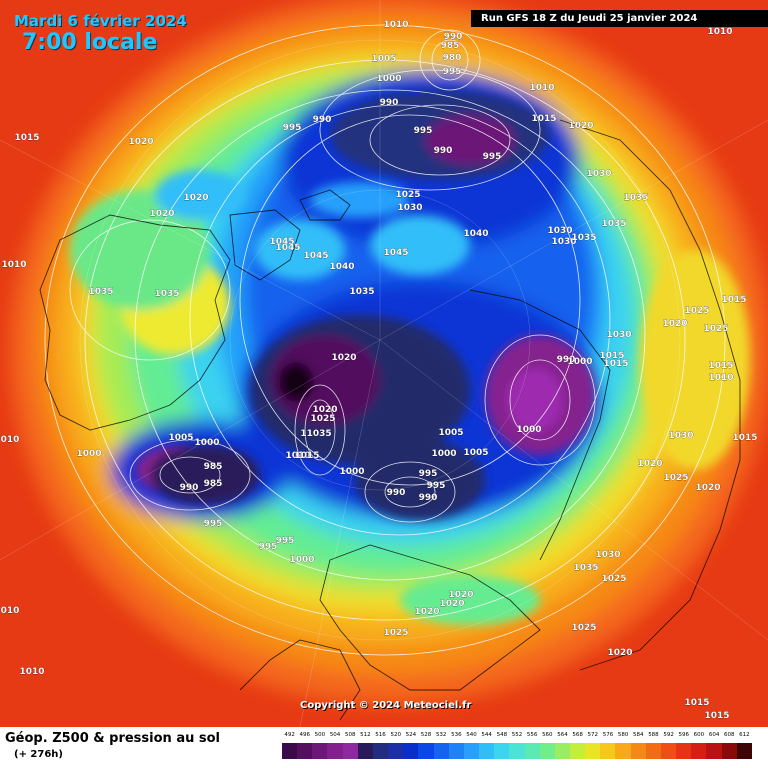  I want to click on coastline-north-america, so click(135, 322).